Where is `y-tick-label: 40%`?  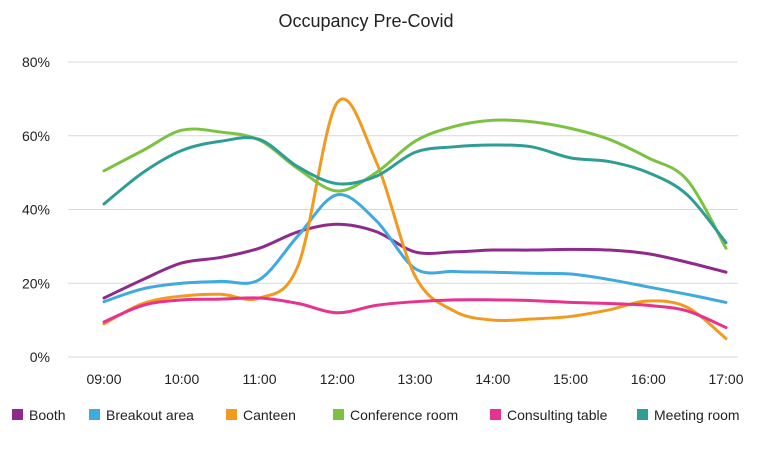
y-tick-label: 40% is located at coordinates (36, 210).